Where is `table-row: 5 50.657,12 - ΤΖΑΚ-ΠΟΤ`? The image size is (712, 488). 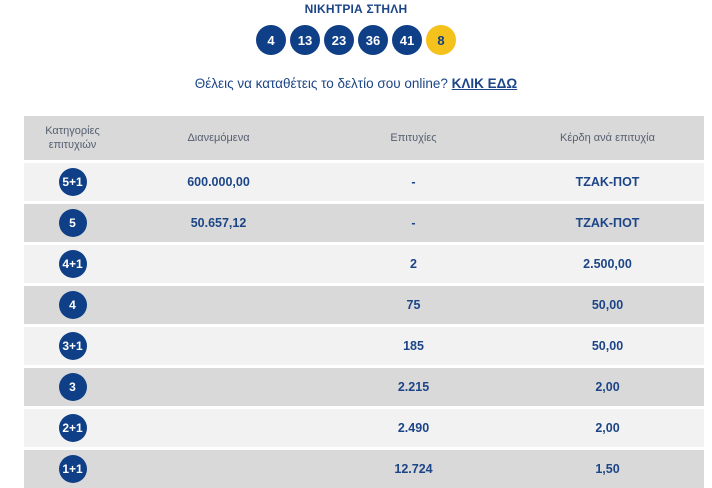
table-row: 5 50.657,12 - ΤΖΑΚ-ΠΟΤ is located at coordinates (364, 223).